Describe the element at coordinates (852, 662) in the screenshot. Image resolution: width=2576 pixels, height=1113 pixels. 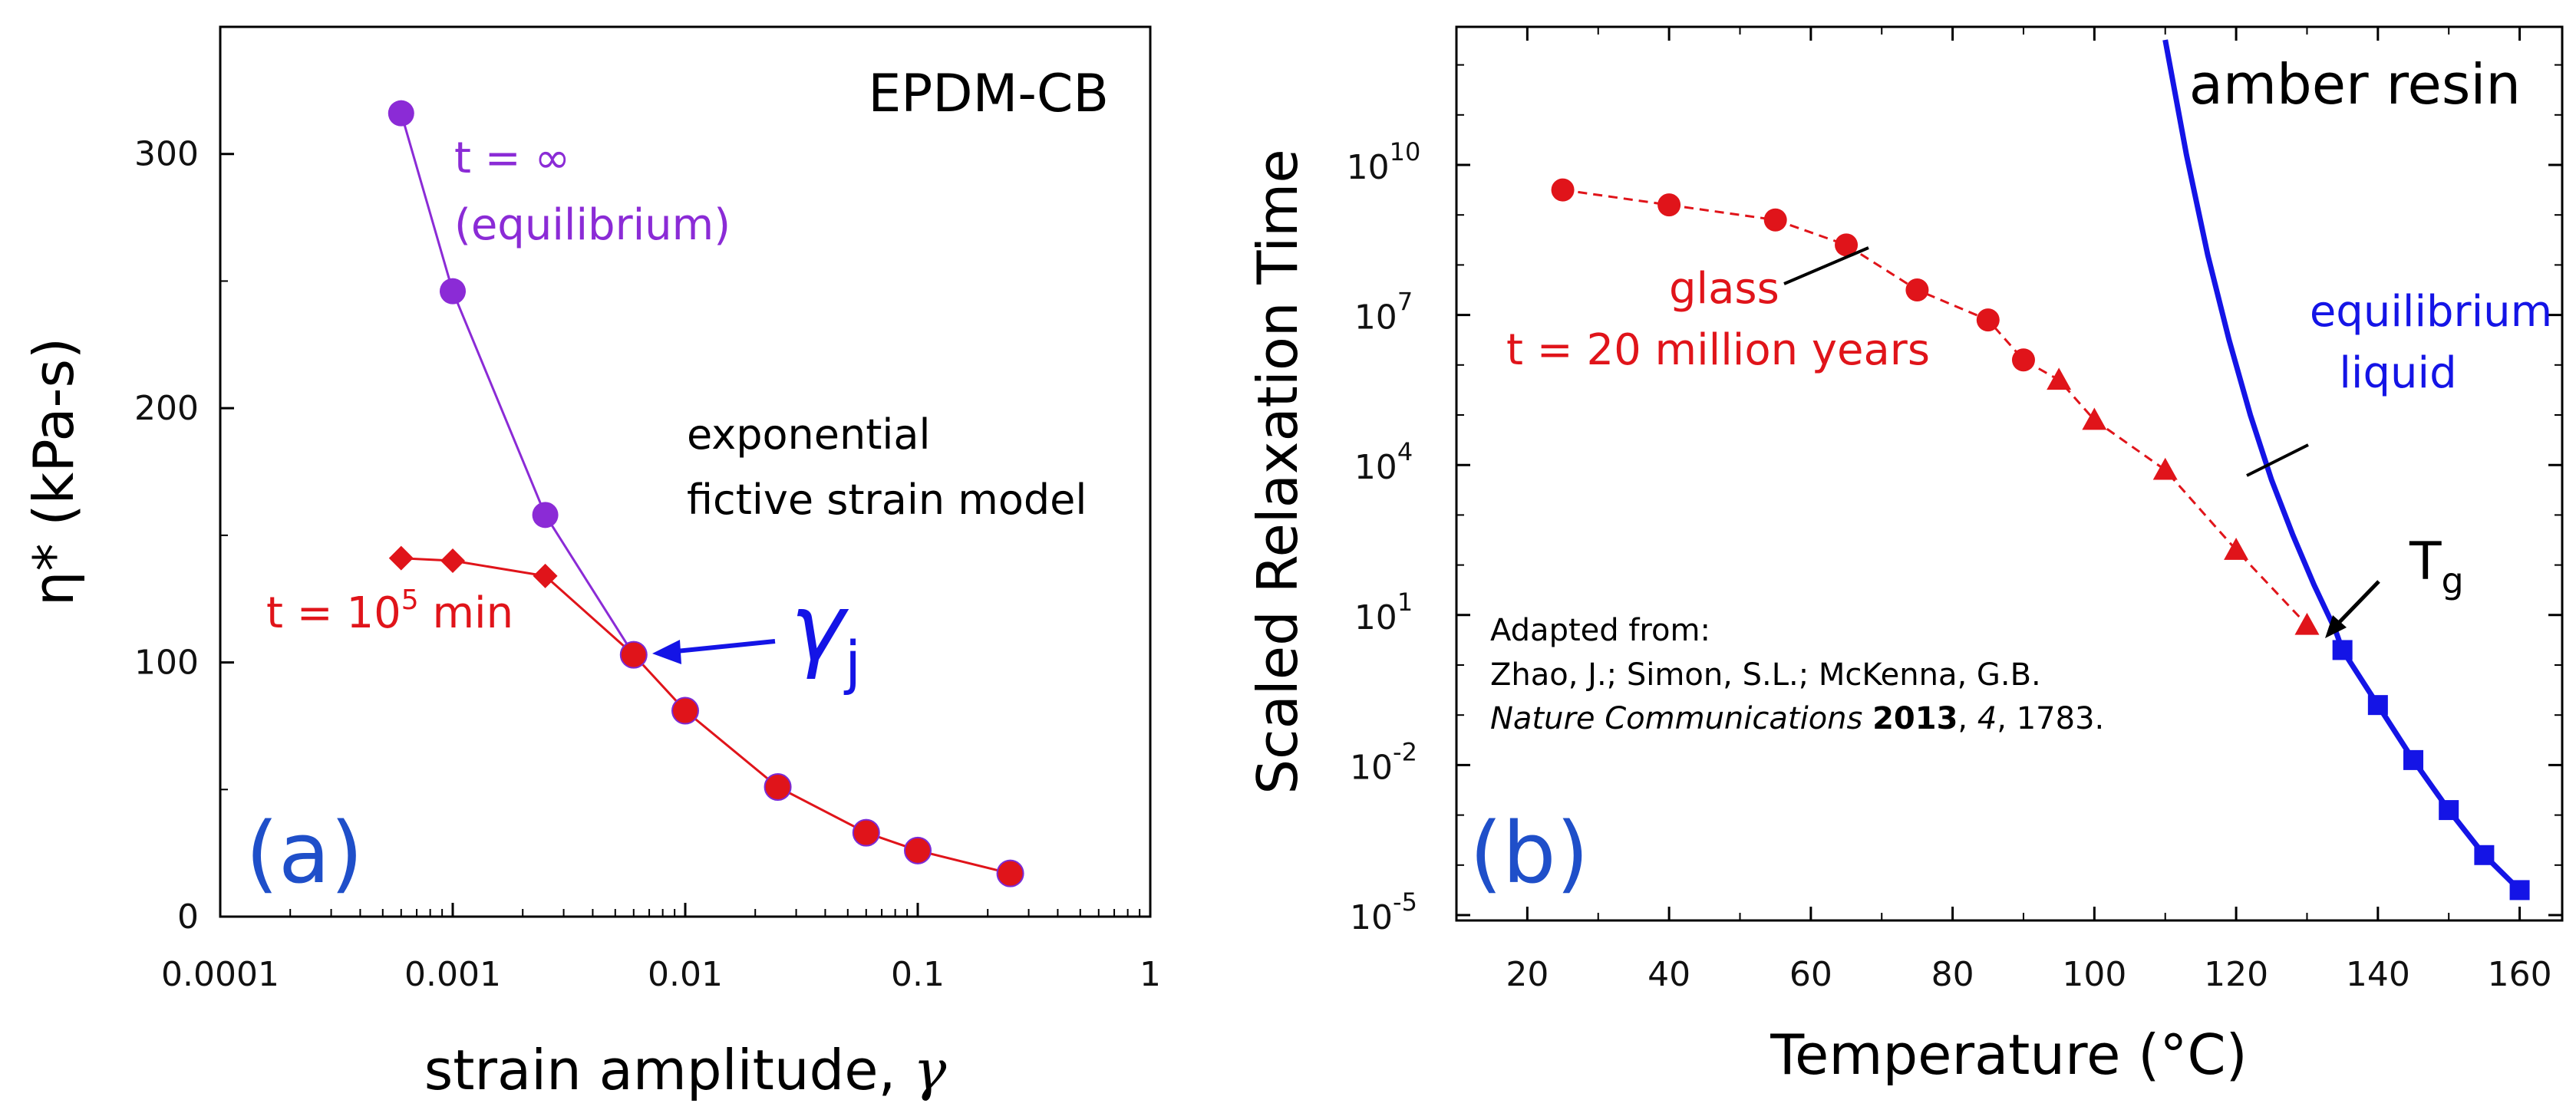
I see `gamma-j-sub: j` at that location.